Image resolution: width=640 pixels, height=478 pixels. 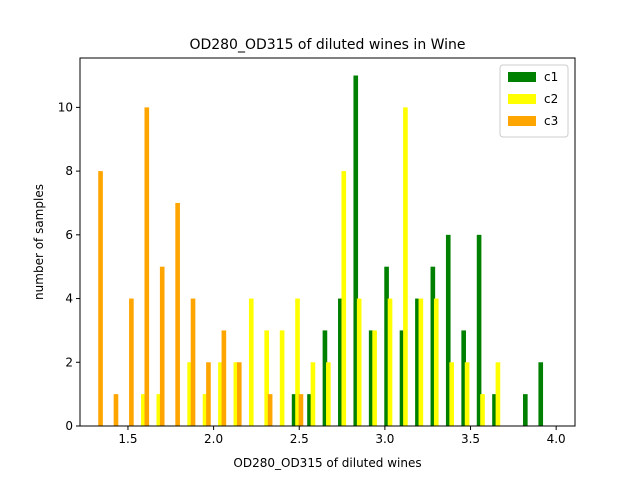 I want to click on x-axis-label: OD280_OD315 of diluted wines, so click(x=327, y=463).